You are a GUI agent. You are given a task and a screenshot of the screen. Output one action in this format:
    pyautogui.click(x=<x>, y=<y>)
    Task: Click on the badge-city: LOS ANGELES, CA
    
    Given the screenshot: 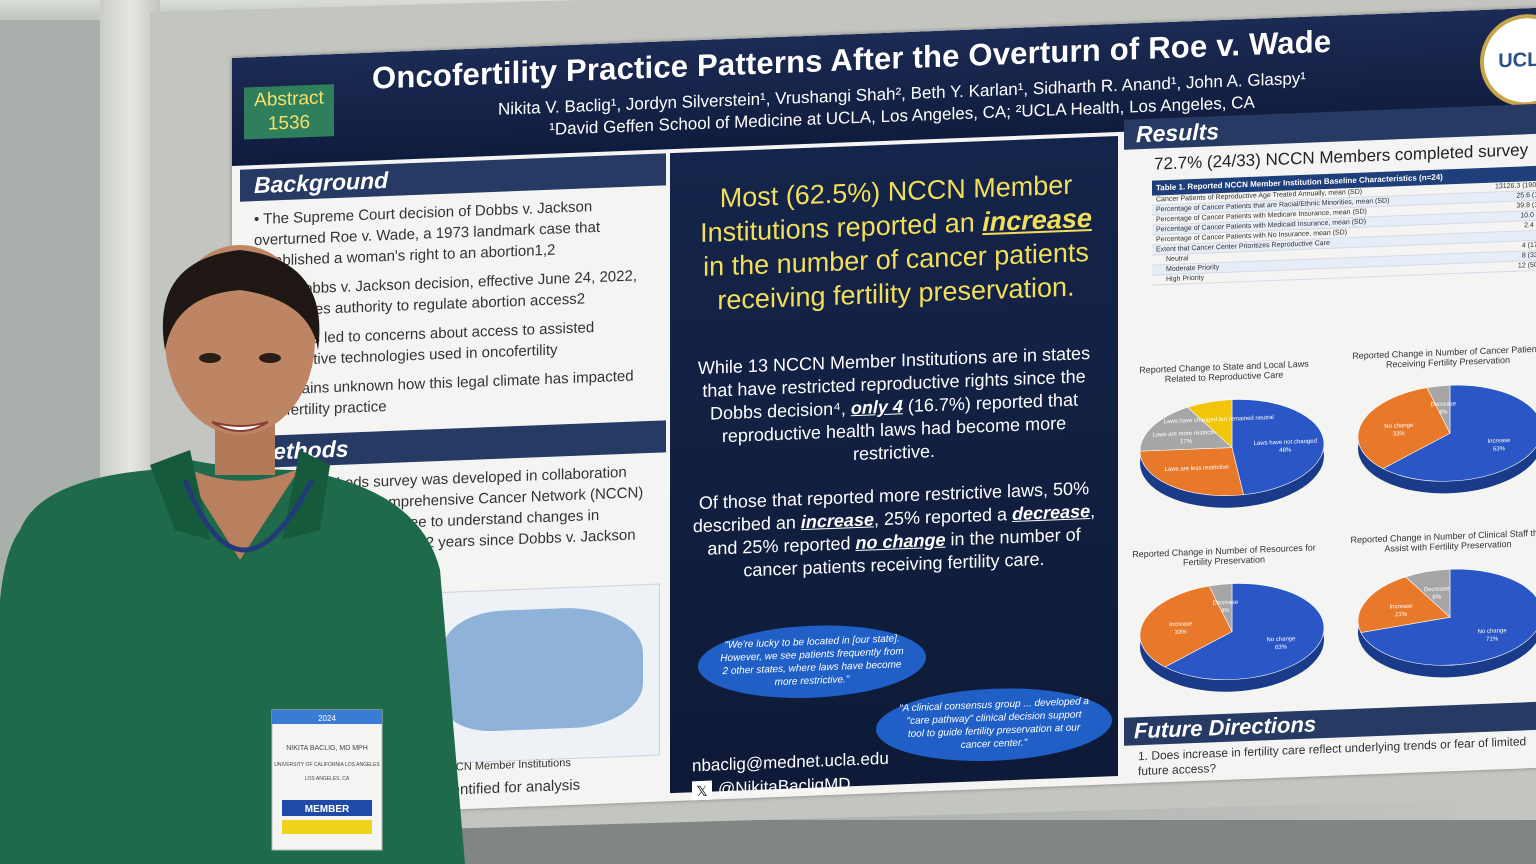 What is the action you would take?
    pyautogui.click(x=327, y=779)
    